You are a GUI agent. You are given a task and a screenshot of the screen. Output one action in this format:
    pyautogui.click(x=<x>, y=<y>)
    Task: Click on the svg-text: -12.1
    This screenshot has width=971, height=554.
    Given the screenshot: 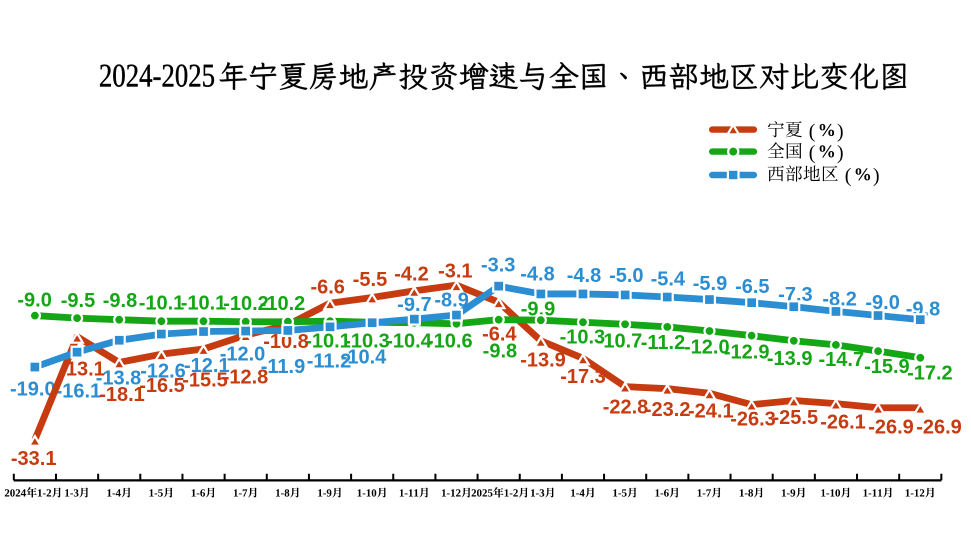 What is the action you would take?
    pyautogui.click(x=207, y=366)
    